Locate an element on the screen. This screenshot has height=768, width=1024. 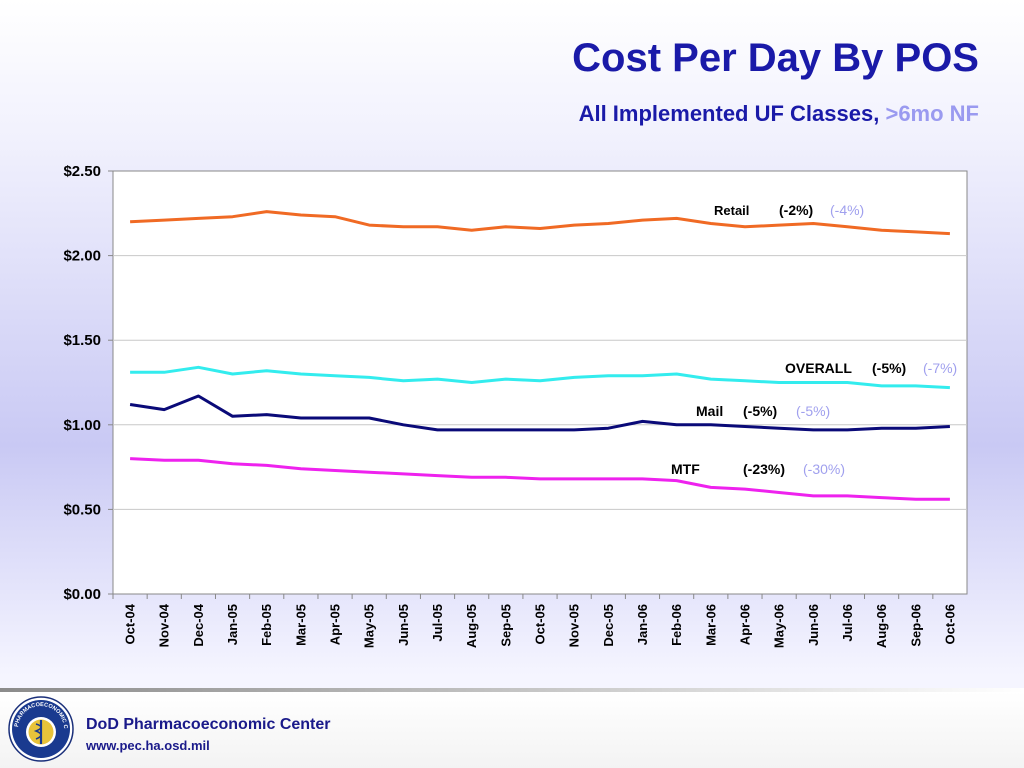
x-tick-label: Dec-04 is located at coordinates (198, 624).